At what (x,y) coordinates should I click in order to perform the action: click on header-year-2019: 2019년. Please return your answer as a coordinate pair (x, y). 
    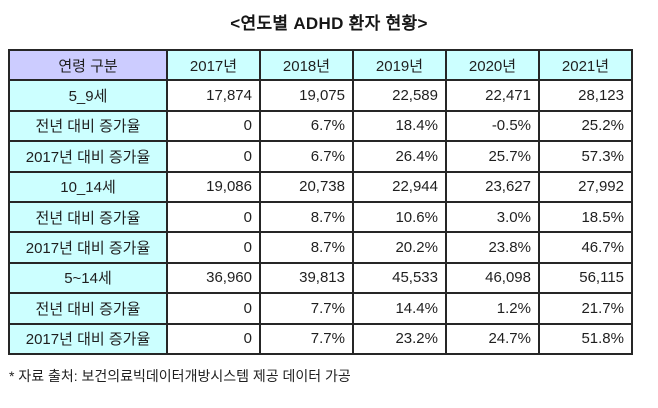
    Looking at the image, I should click on (399, 65).